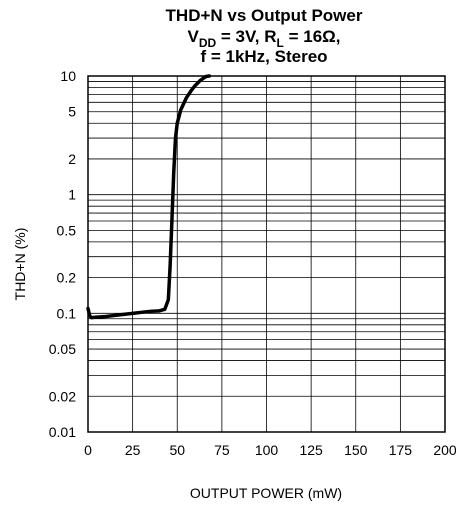 The image size is (456, 508). Describe the element at coordinates (267, 450) in the screenshot. I see `x-tick-label: 100` at that location.